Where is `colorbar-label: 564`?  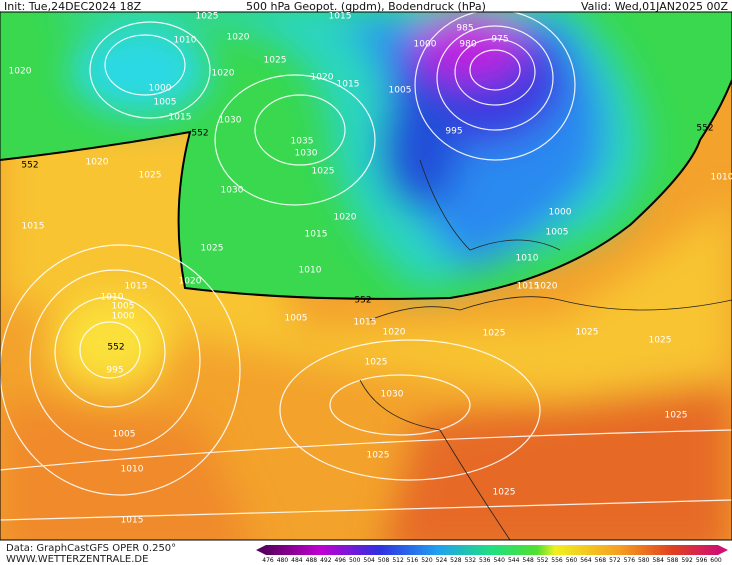
colorbar-label: 564 is located at coordinates (586, 560).